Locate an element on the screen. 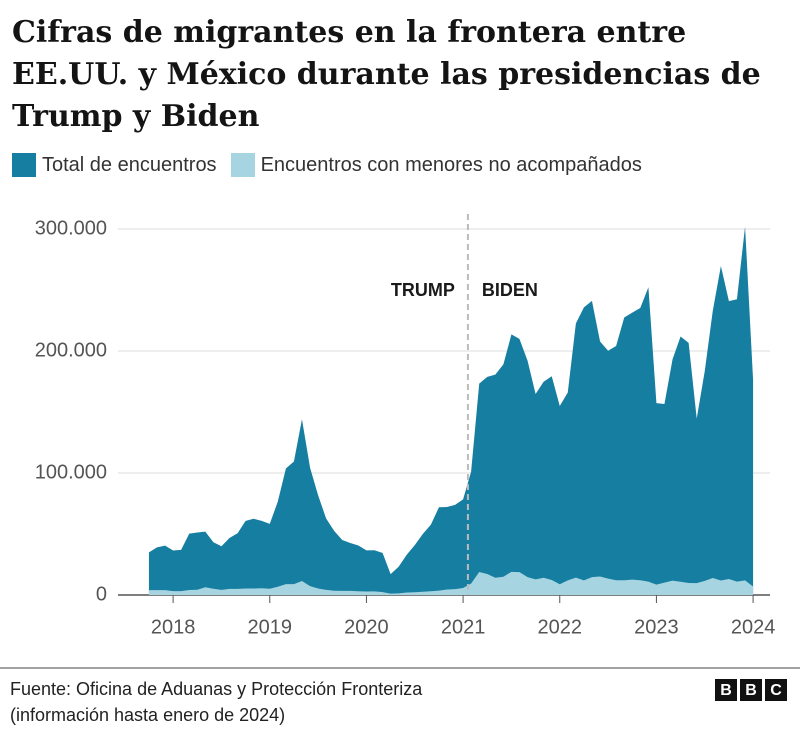  x-tick-label: 2022 is located at coordinates (560, 627).